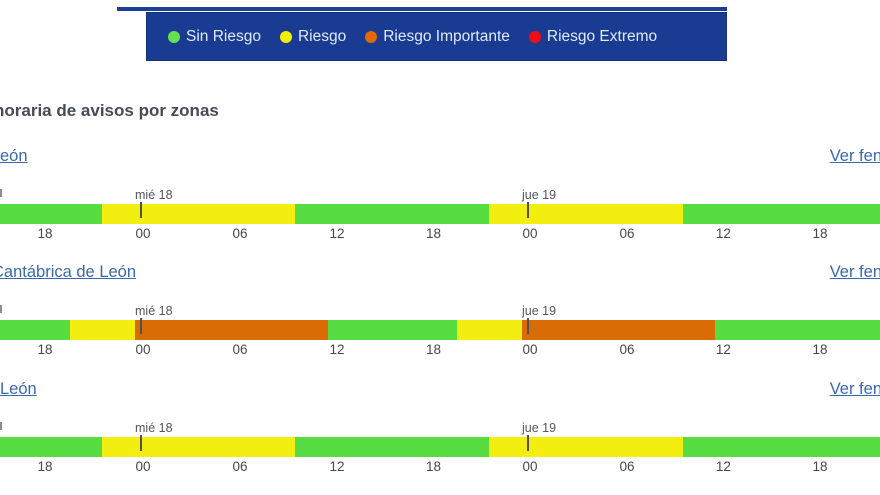 Image resolution: width=880 pixels, height=495 pixels. I want to click on zone-header: Cantábrica de León Ver fen, so click(440, 274).